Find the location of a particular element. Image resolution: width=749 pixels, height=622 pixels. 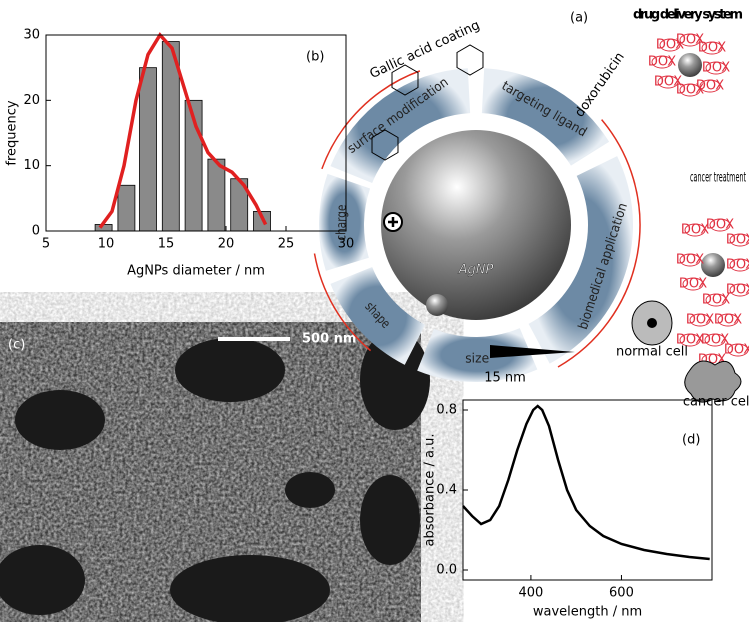

scale-bar-label: 500 nm is located at coordinates (329, 339).